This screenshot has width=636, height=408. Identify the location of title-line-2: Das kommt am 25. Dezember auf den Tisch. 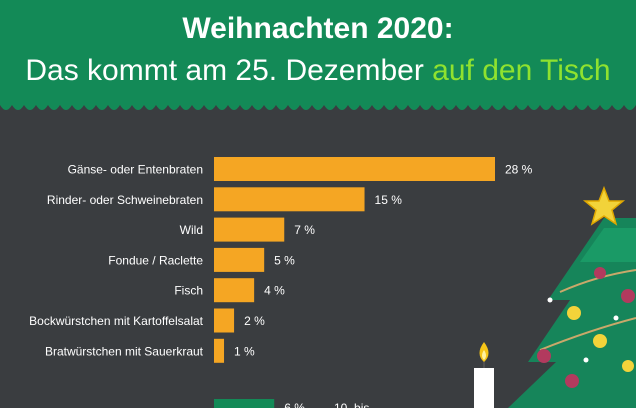
(318, 71).